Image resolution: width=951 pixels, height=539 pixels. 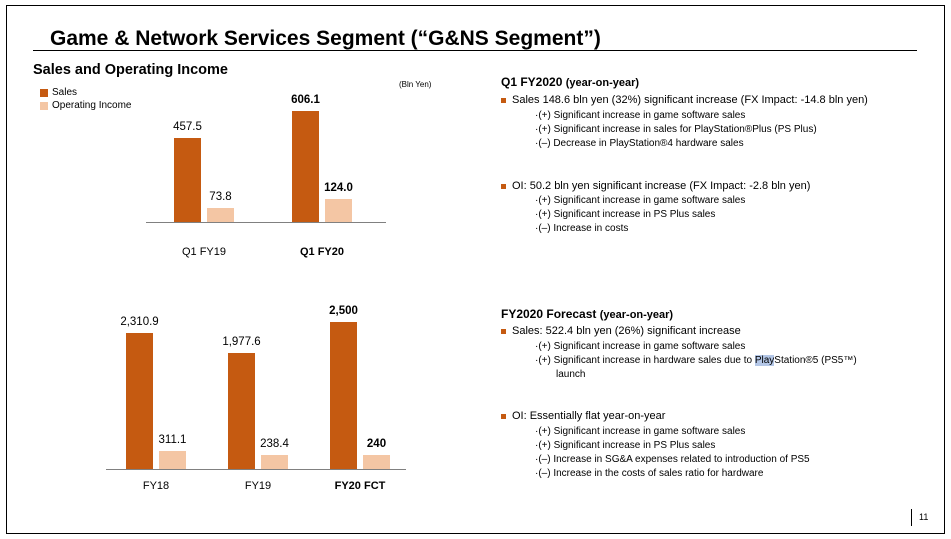 I want to click on fy-heading-title: FY2020 Forecast, so click(x=549, y=314).